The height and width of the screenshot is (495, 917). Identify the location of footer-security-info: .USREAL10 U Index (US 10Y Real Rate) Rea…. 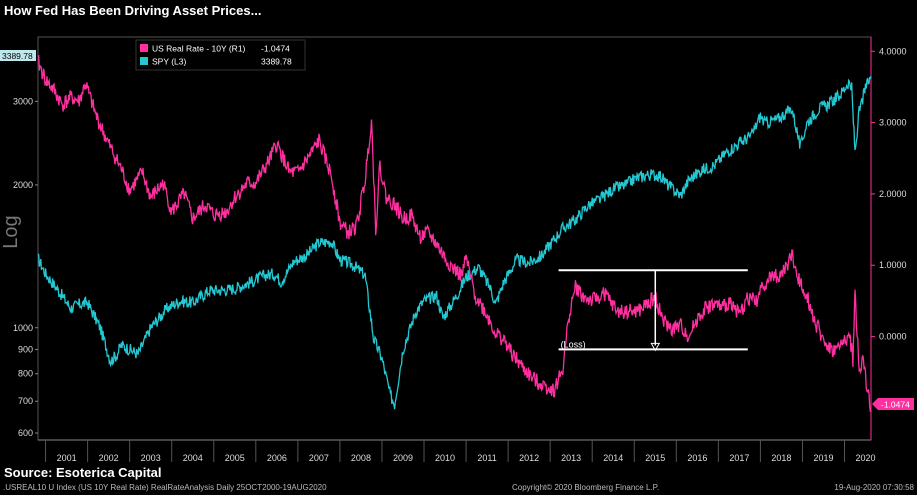
(165, 487).